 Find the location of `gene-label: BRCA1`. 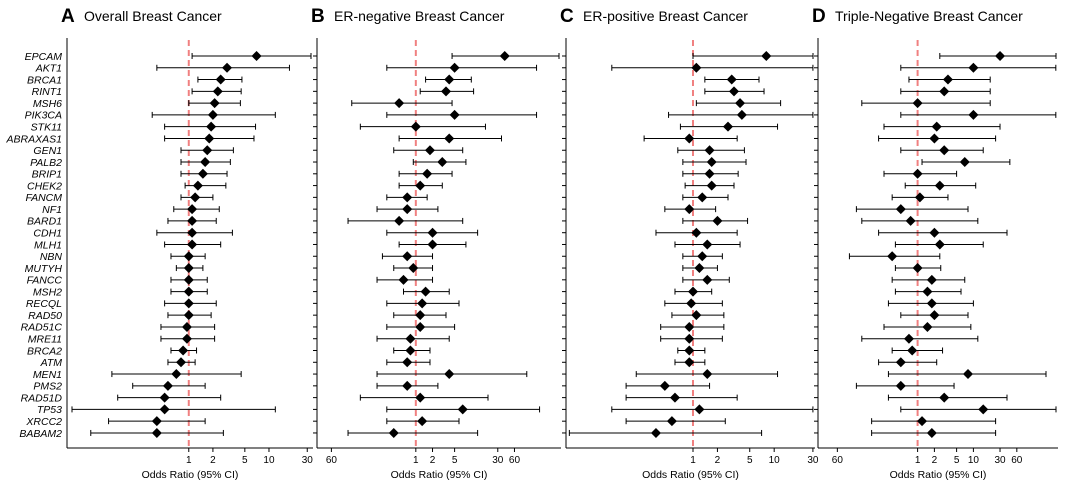

gene-label: BRCA1 is located at coordinates (44, 80).